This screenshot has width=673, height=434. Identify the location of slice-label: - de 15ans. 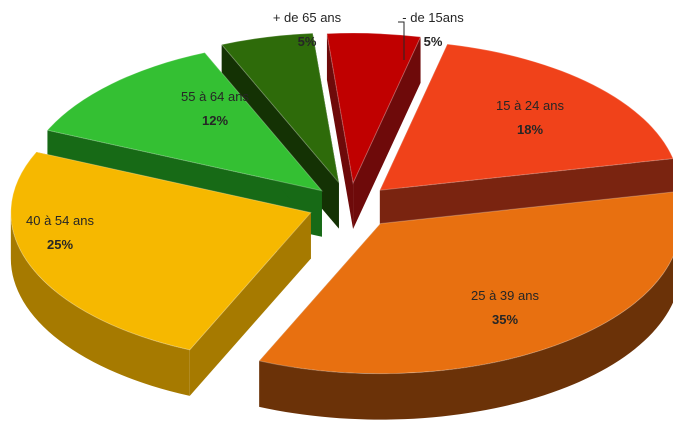
(433, 17).